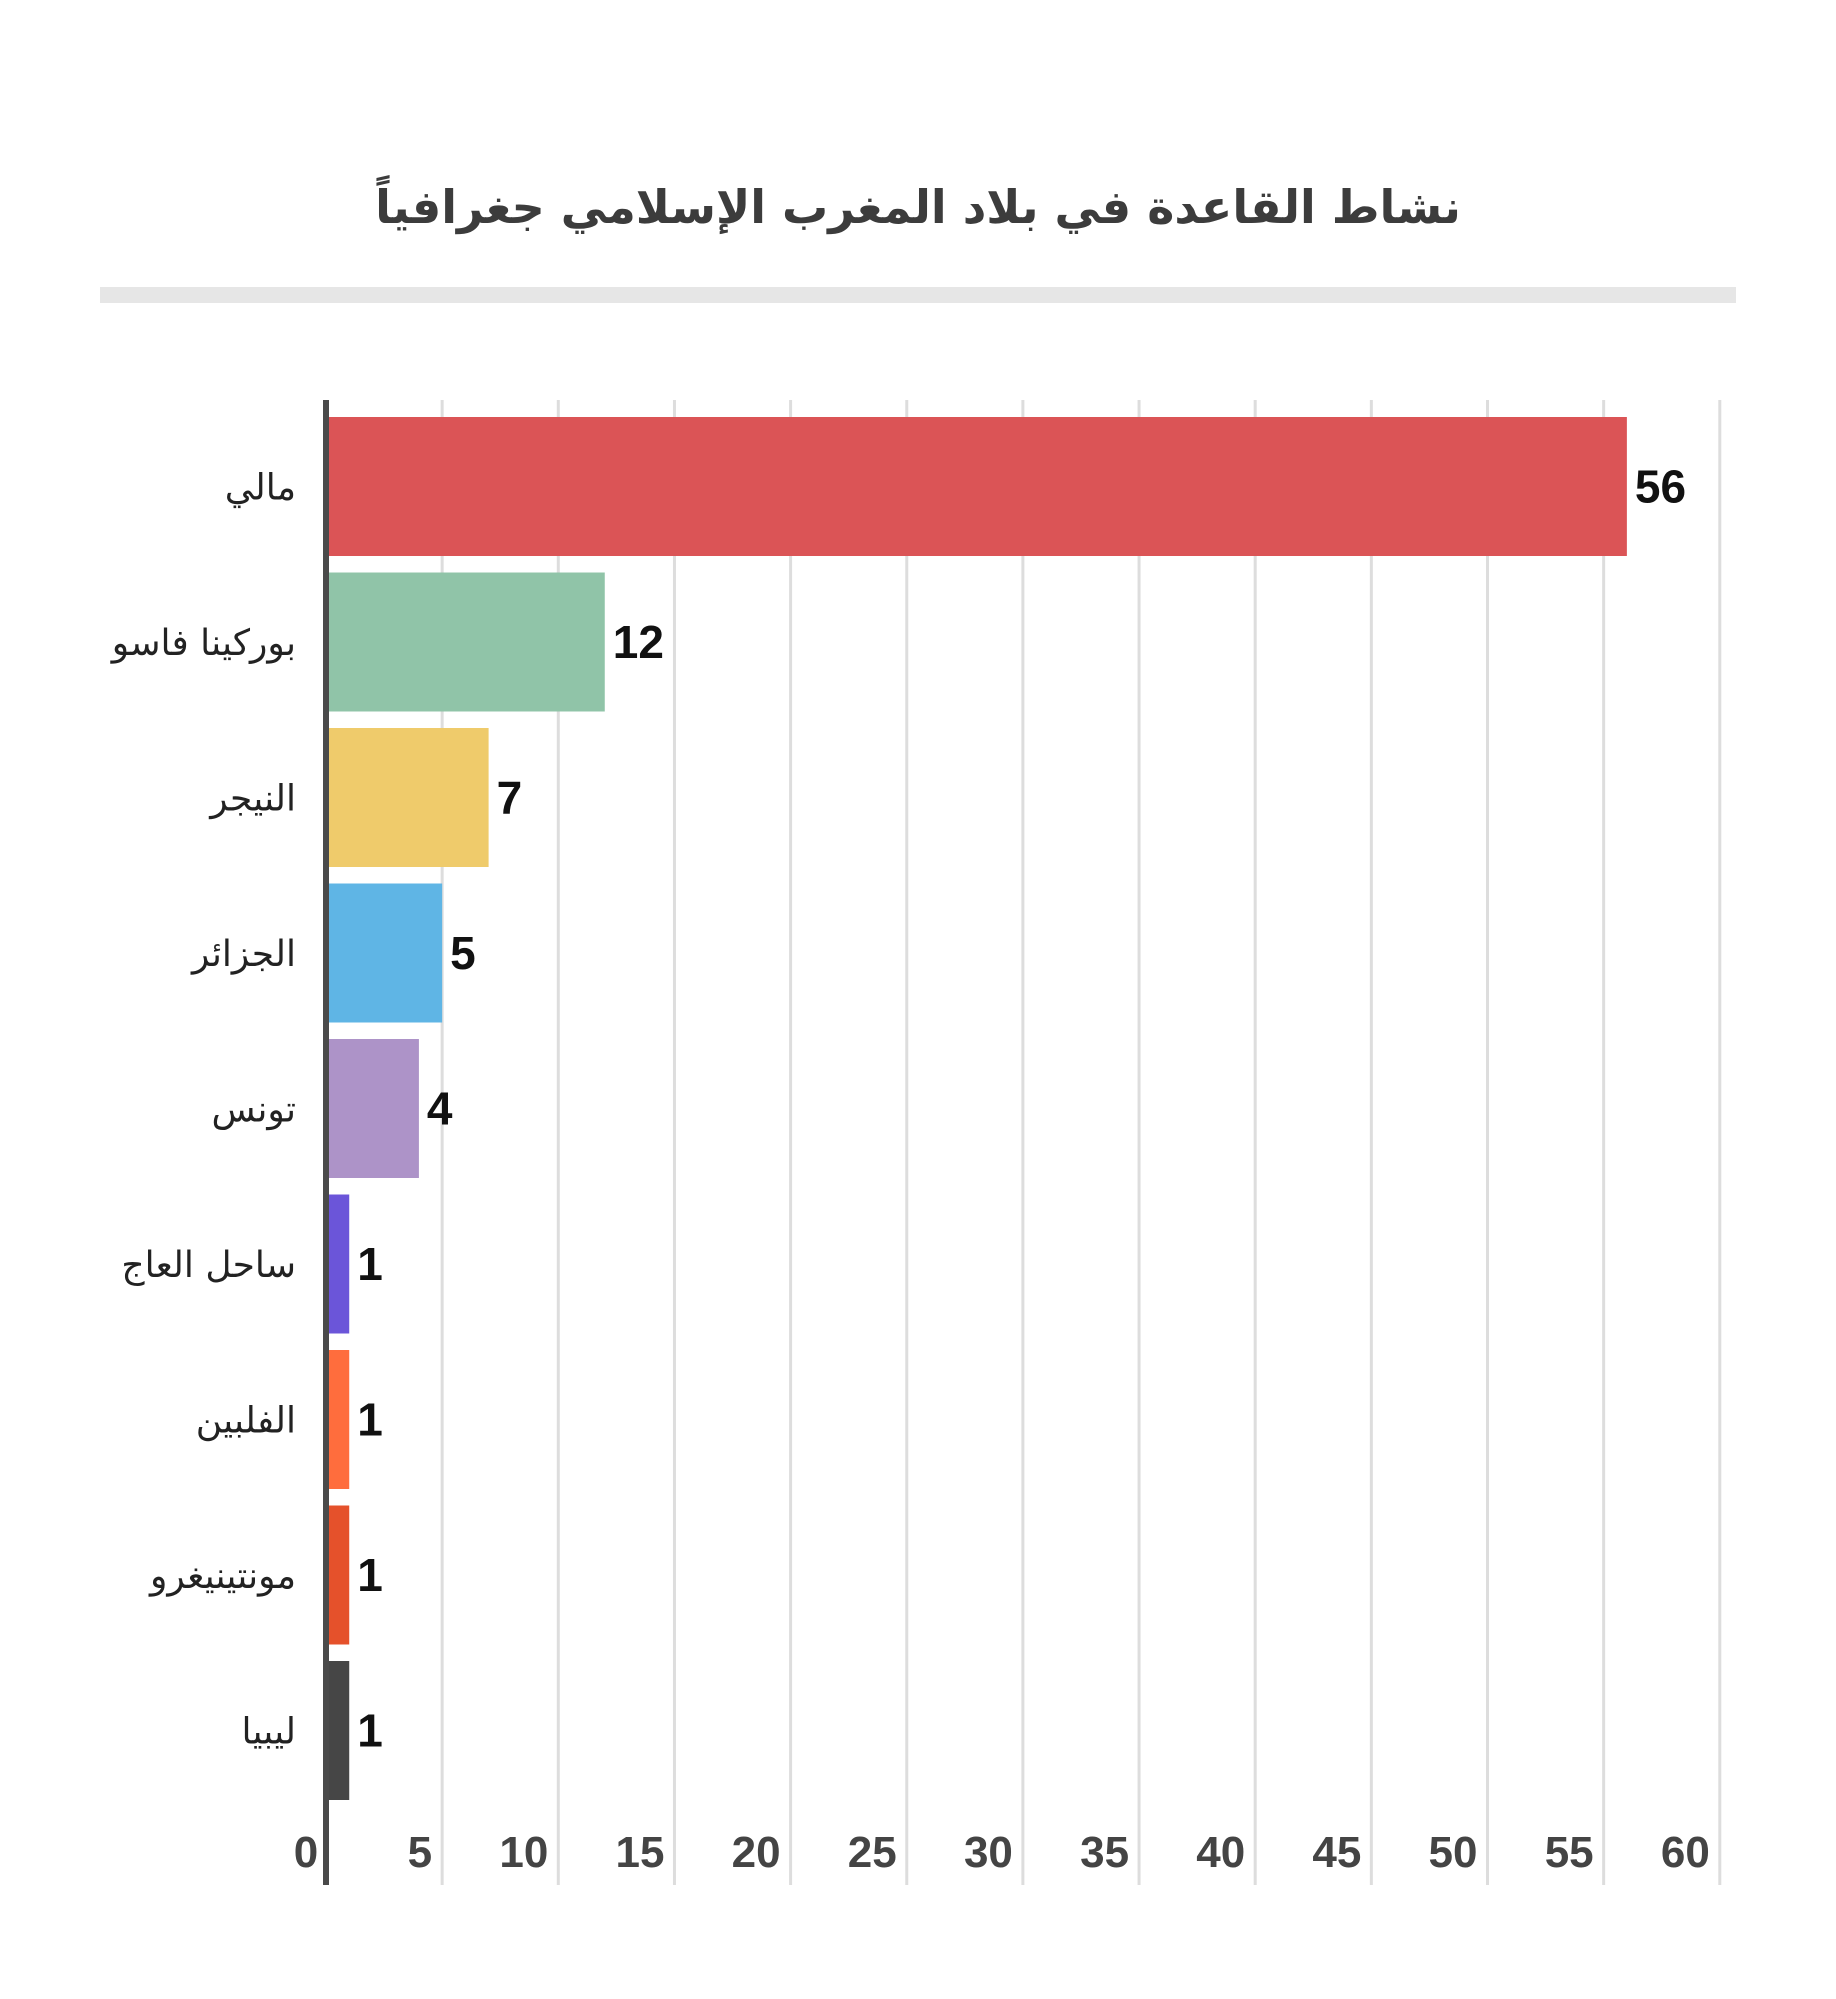 The height and width of the screenshot is (1999, 1836). What do you see at coordinates (988, 1852) in the screenshot?
I see `x-tick-label: 30` at bounding box center [988, 1852].